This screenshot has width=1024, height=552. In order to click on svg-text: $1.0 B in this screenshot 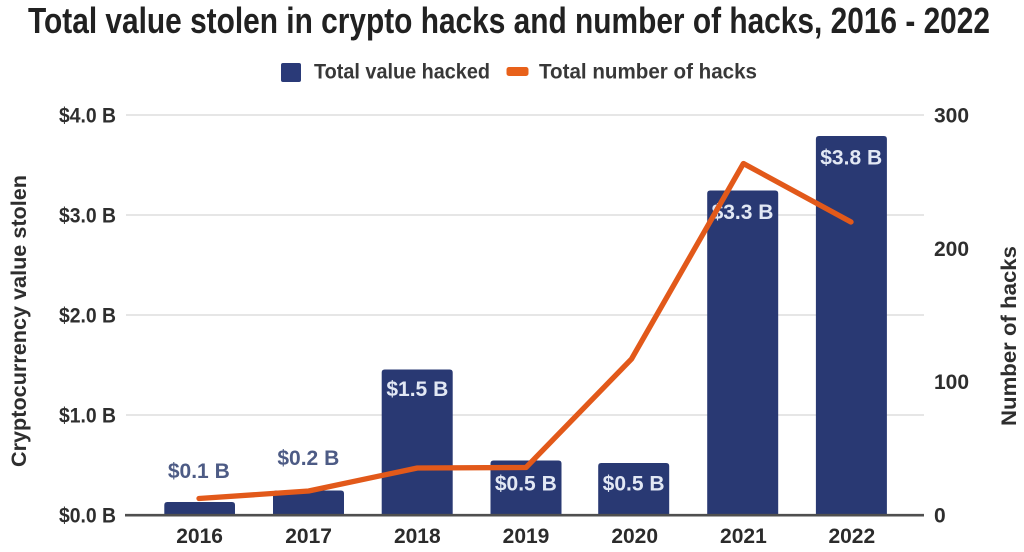, I will do `click(87, 416)`.